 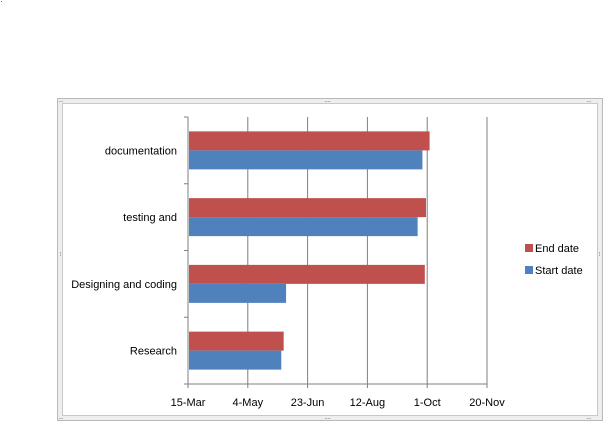 What do you see at coordinates (141, 151) in the screenshot?
I see `y-category-label: documentation` at bounding box center [141, 151].